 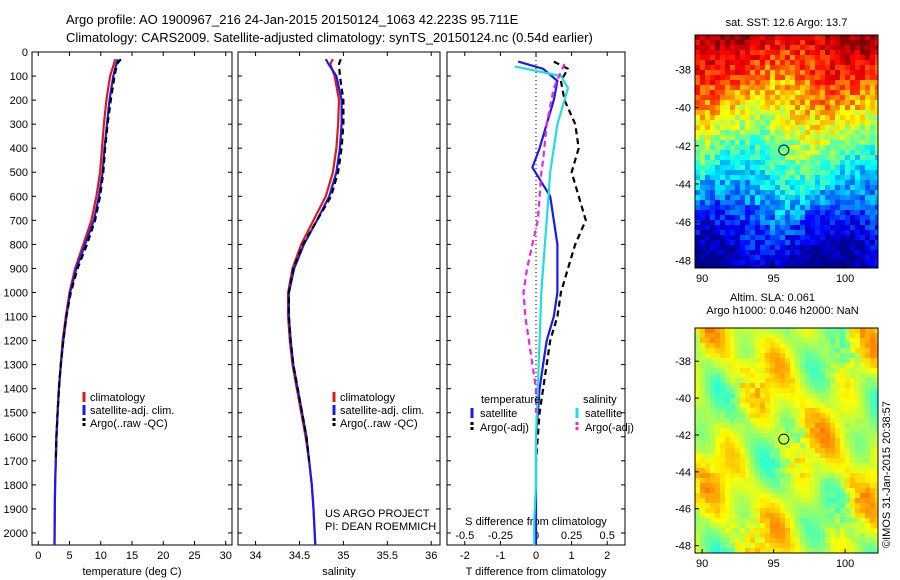 What do you see at coordinates (163, 556) in the screenshot?
I see `temperature-xtick-label: 20` at bounding box center [163, 556].